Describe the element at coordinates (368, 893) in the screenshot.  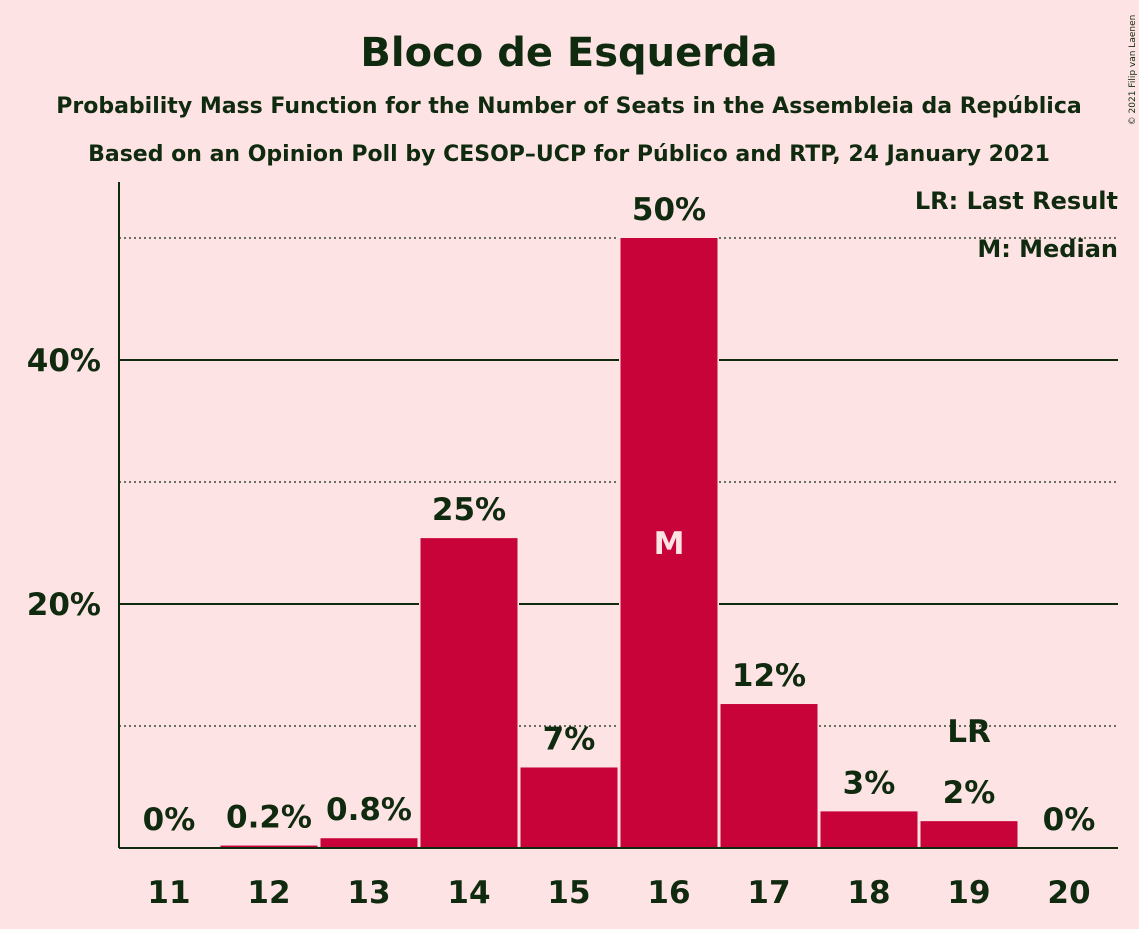
I see `x-tick-label: 13` at that location.